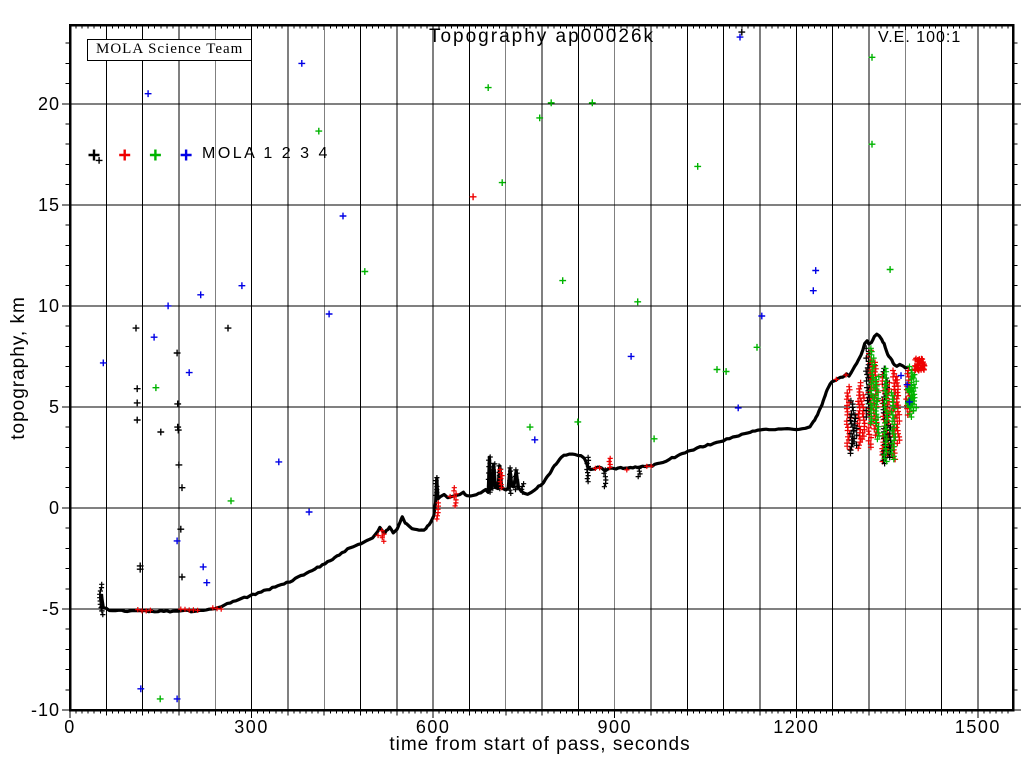 This screenshot has width=1024, height=768. Describe the element at coordinates (540, 744) in the screenshot. I see `x-axis-title: time from start of pass, seconds` at that location.